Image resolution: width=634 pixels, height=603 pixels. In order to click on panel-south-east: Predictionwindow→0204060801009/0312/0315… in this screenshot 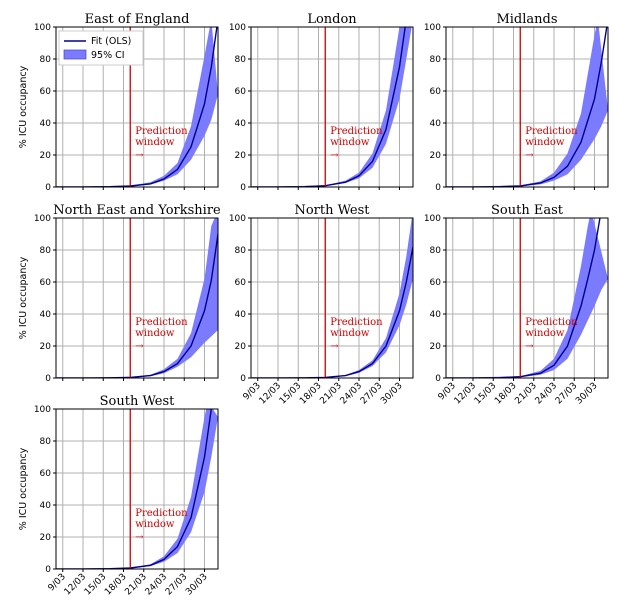, I will do `click(516, 304)`.